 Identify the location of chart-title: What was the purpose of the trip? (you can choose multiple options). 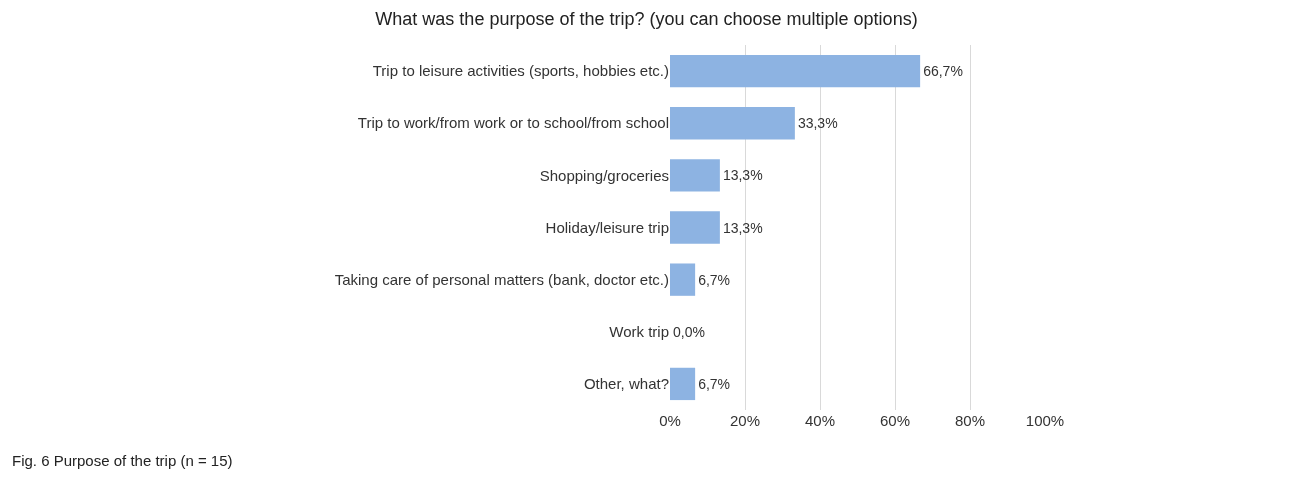
(646, 18).